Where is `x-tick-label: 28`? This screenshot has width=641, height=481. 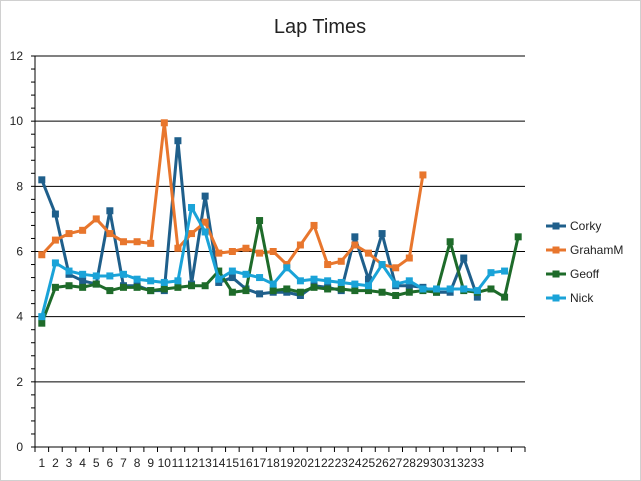 x-tick-label: 28 is located at coordinates (410, 463).